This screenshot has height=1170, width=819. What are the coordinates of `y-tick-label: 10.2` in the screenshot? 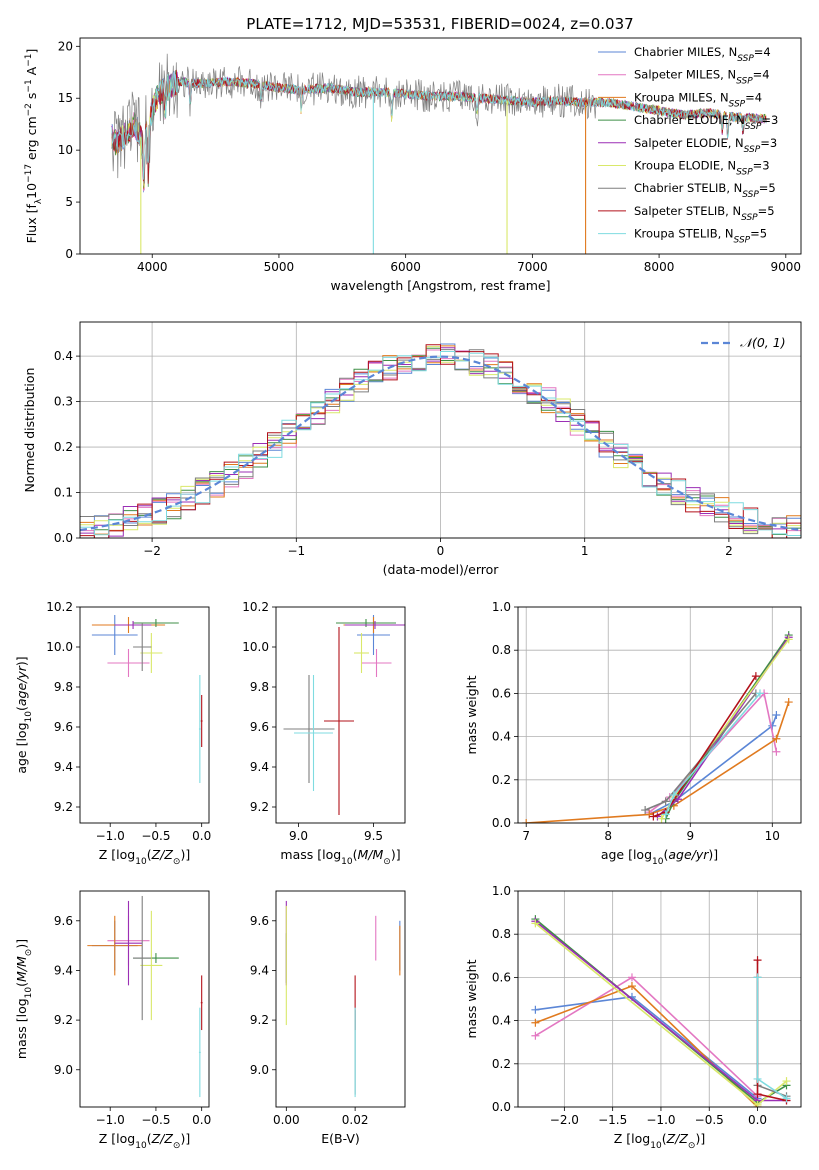 It's located at (255, 607).